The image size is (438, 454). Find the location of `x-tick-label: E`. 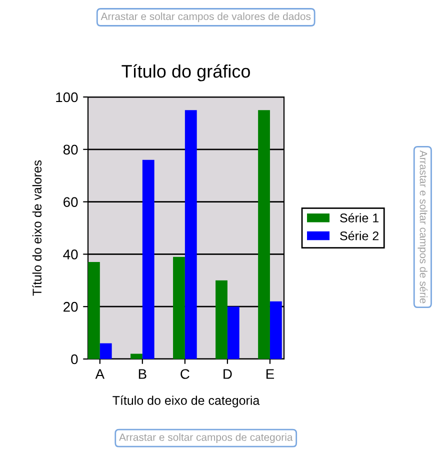

x-tick-label: E is located at coordinates (270, 374).